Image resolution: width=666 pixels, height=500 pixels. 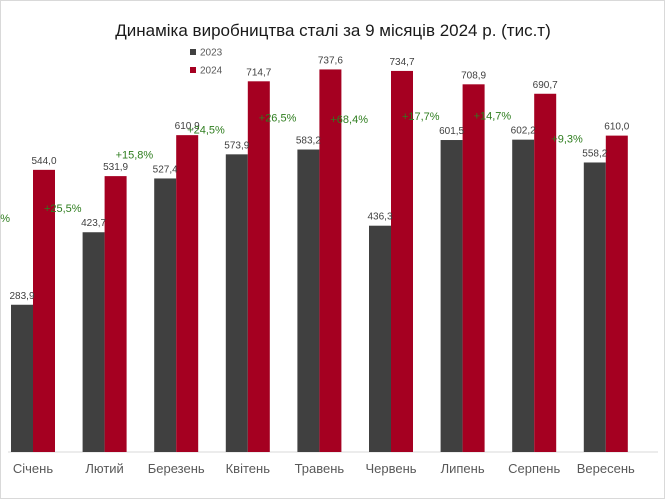 I want to click on value-label-2023-month-7: 601,5, so click(x=451, y=131).